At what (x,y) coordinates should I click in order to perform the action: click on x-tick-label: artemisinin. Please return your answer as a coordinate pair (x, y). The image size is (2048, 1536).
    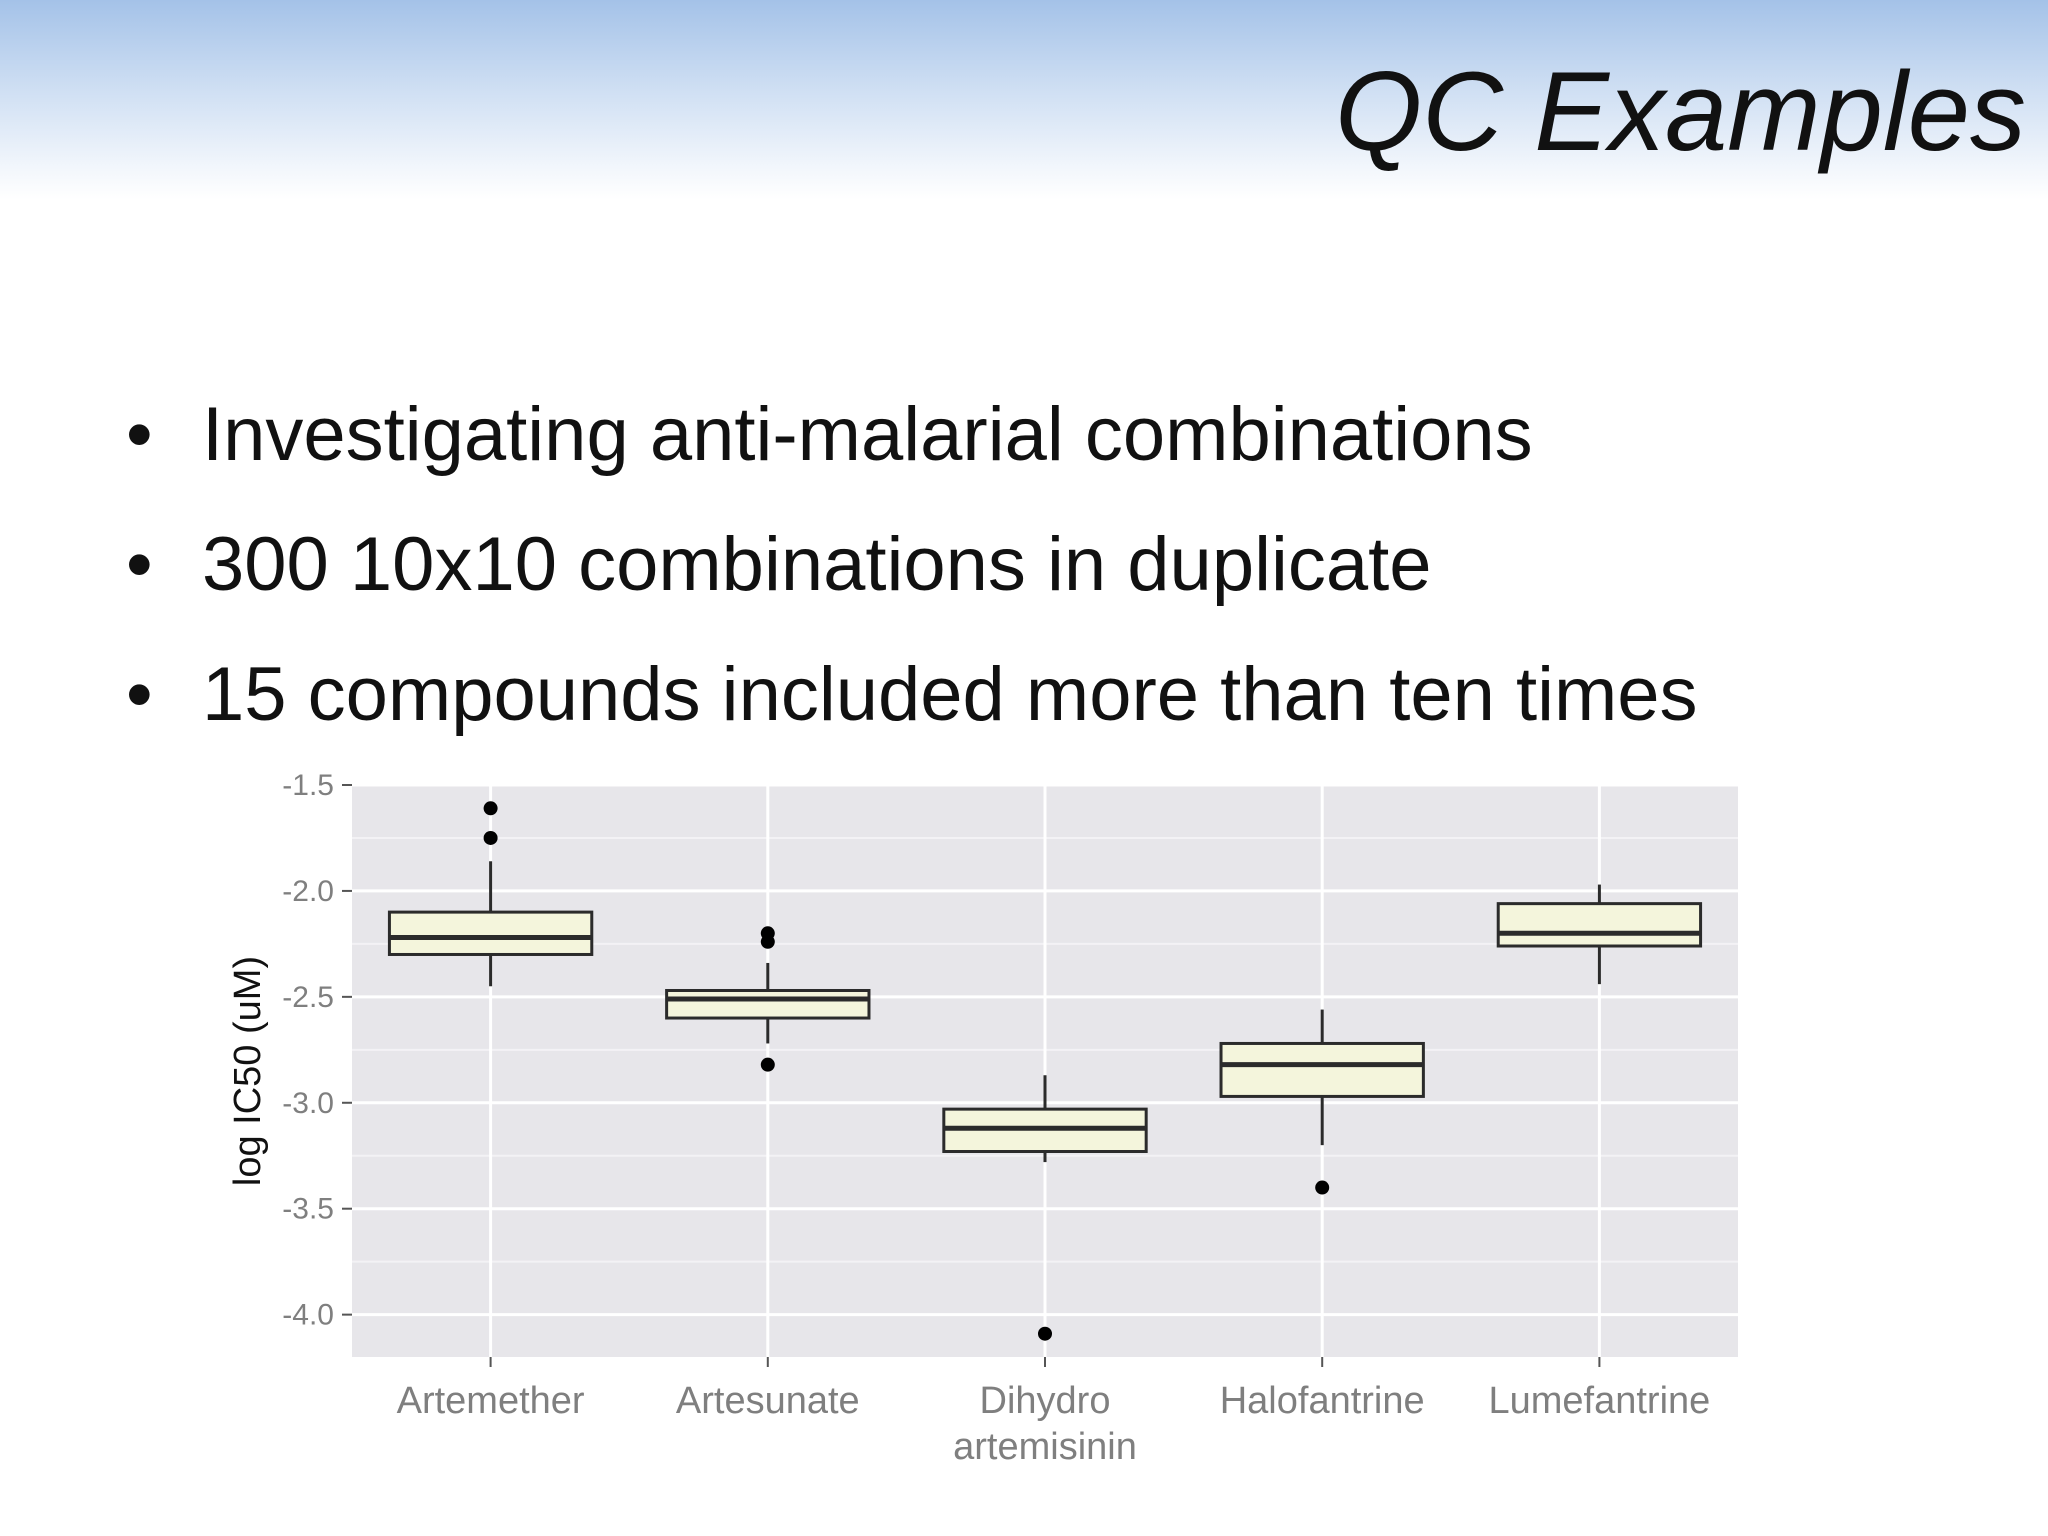
    Looking at the image, I should click on (1045, 1447).